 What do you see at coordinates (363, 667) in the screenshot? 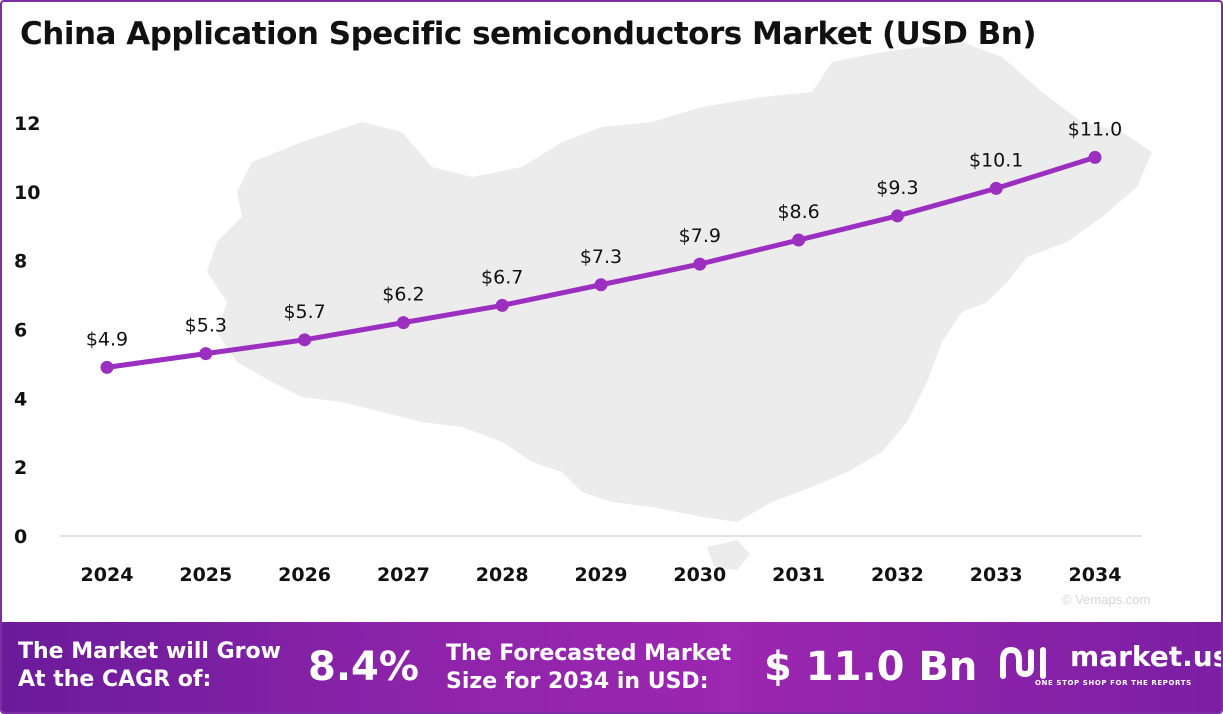
I see `cagr-value: 8.4%` at bounding box center [363, 667].